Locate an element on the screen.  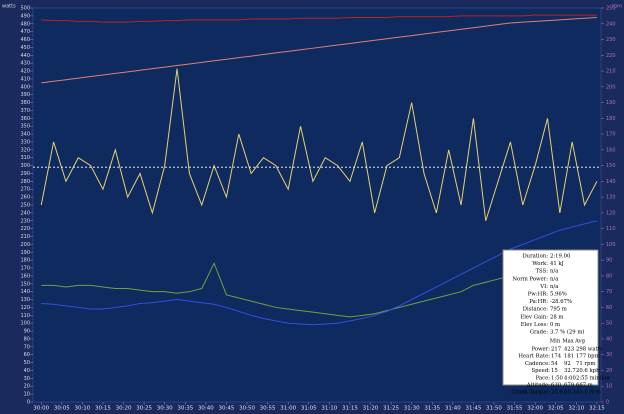
y2-tick-label: 40 is located at coordinates (609, 339).